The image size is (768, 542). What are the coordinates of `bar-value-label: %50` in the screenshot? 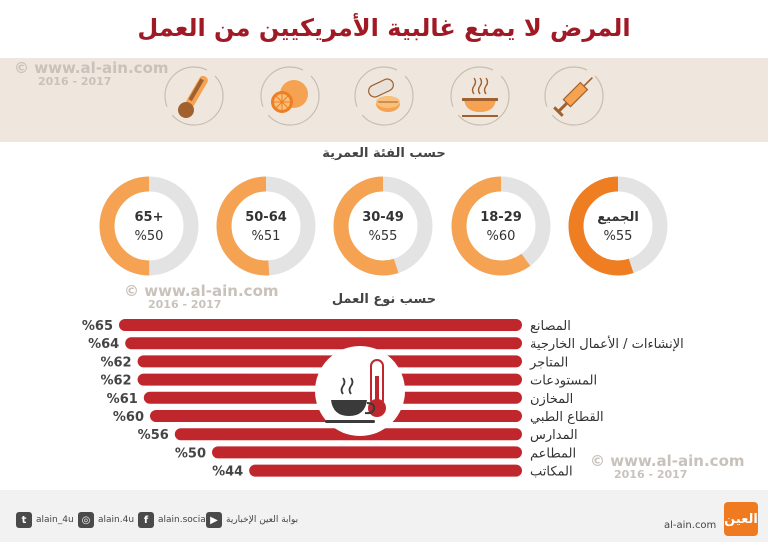 It's located at (190, 453).